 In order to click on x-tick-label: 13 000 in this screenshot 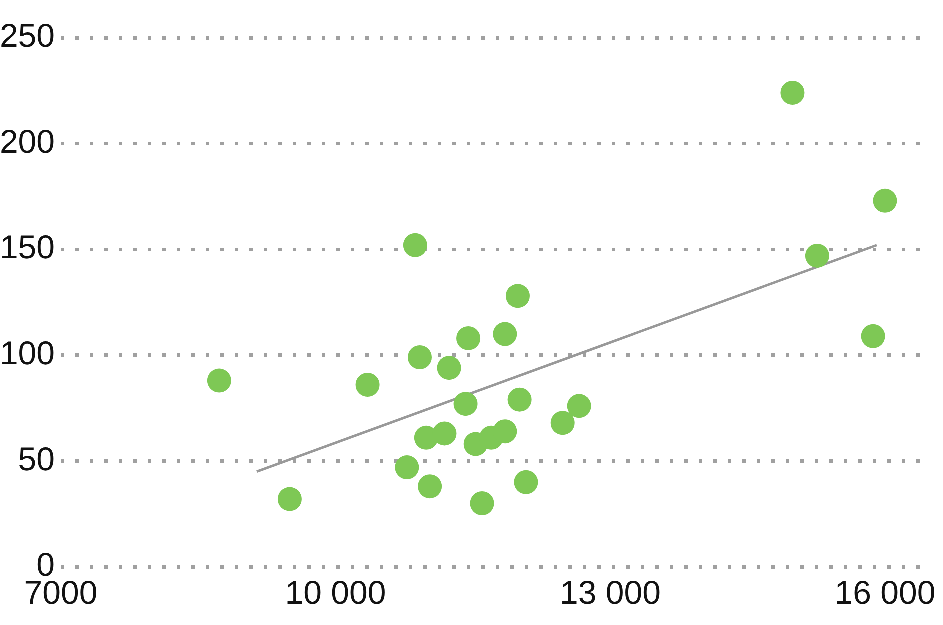, I will do `click(610, 592)`.